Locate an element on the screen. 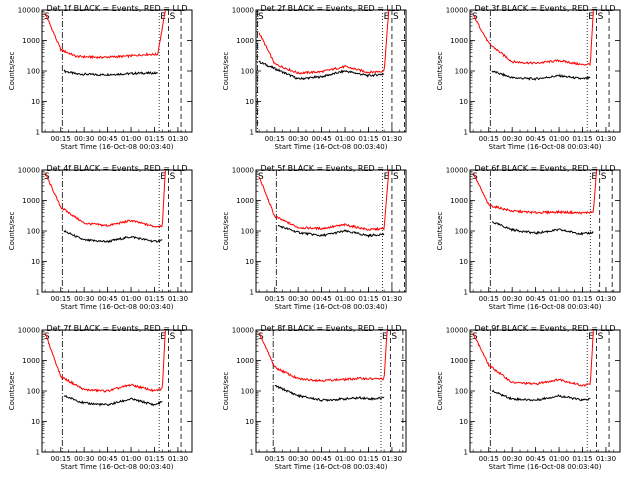 The width and height of the screenshot is (640, 480). marker-s-left: S is located at coordinates (261, 17).